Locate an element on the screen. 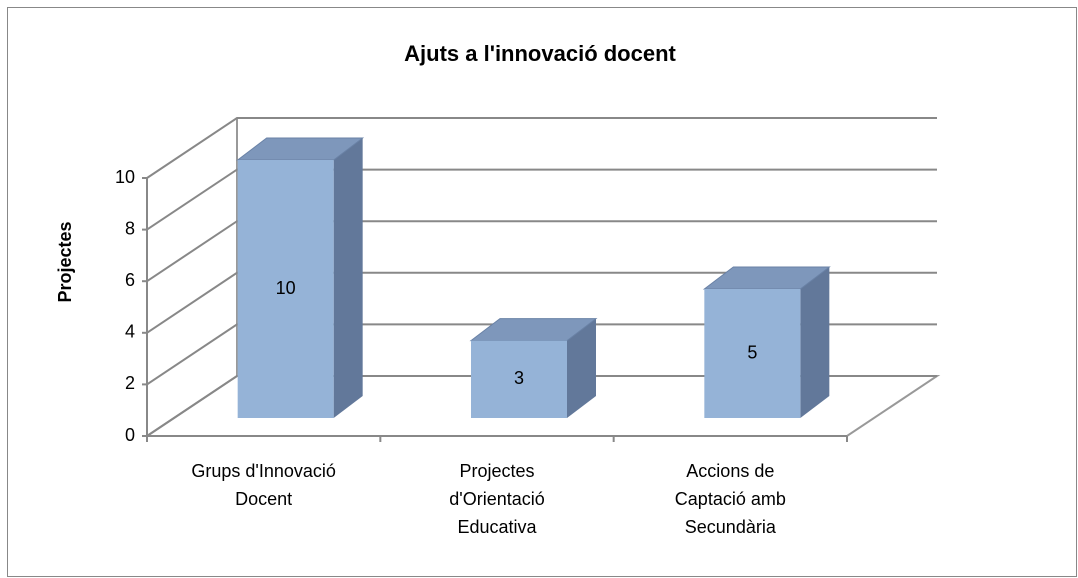 This screenshot has height=578, width=1078. value-label: 10 is located at coordinates (286, 288).